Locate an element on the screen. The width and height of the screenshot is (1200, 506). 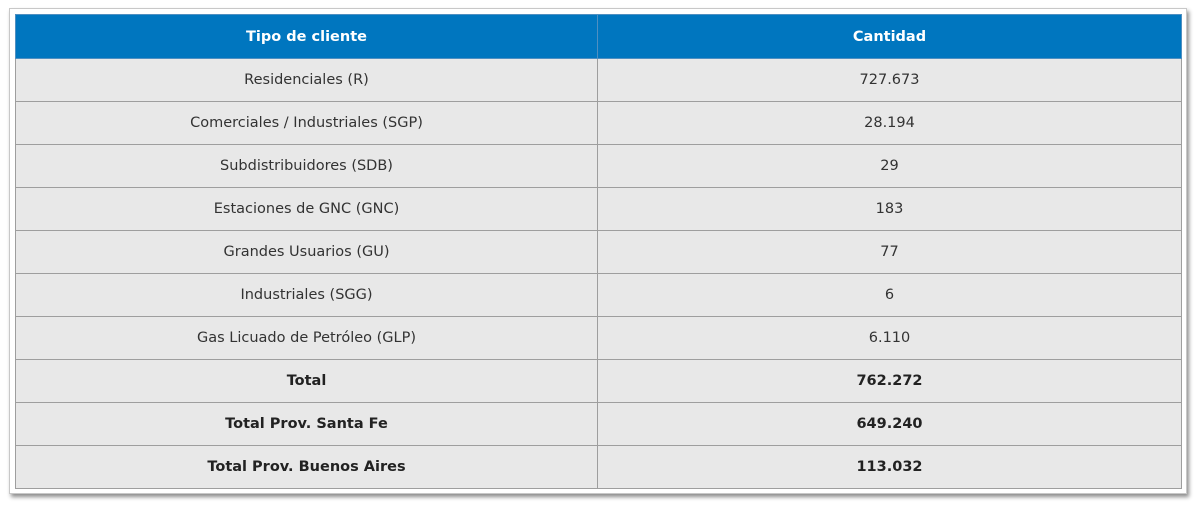
cell-tipo: Grandes Usuarios (GU) is located at coordinates (306, 252).